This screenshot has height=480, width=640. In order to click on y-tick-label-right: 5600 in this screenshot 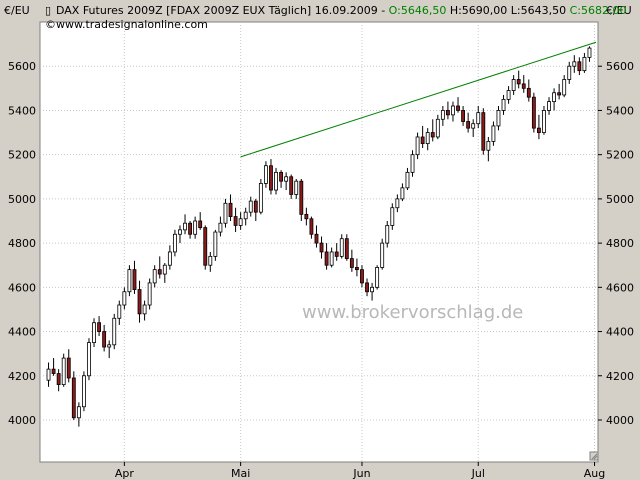, I will do `click(620, 66)`.